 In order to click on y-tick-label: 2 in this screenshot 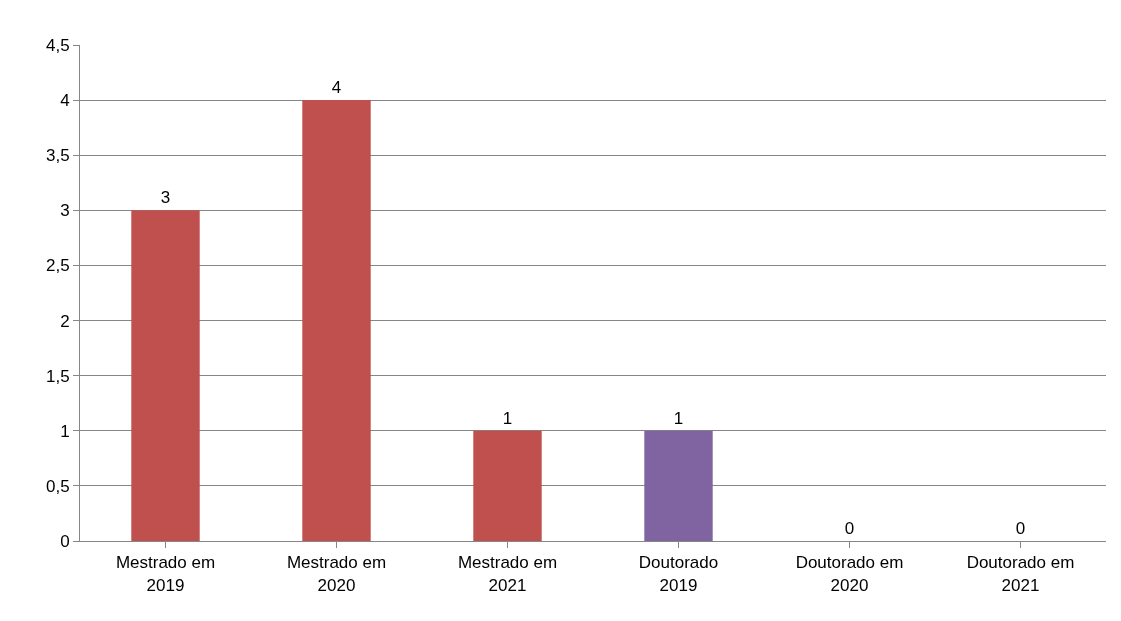, I will do `click(65, 321)`.